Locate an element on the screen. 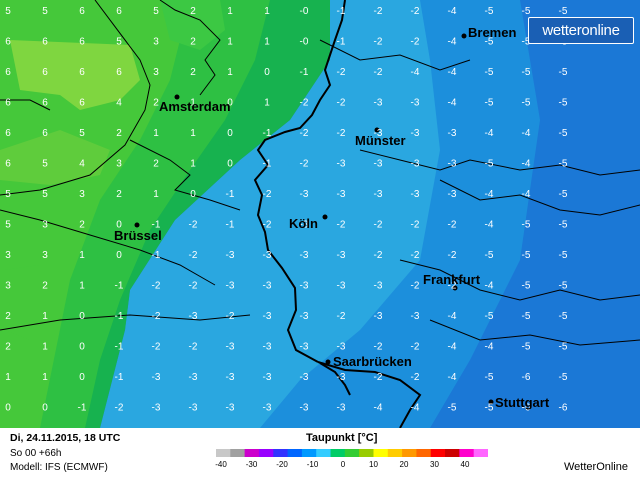 The width and height of the screenshot is (640, 478). brand-text: WetterOnline is located at coordinates (596, 467).